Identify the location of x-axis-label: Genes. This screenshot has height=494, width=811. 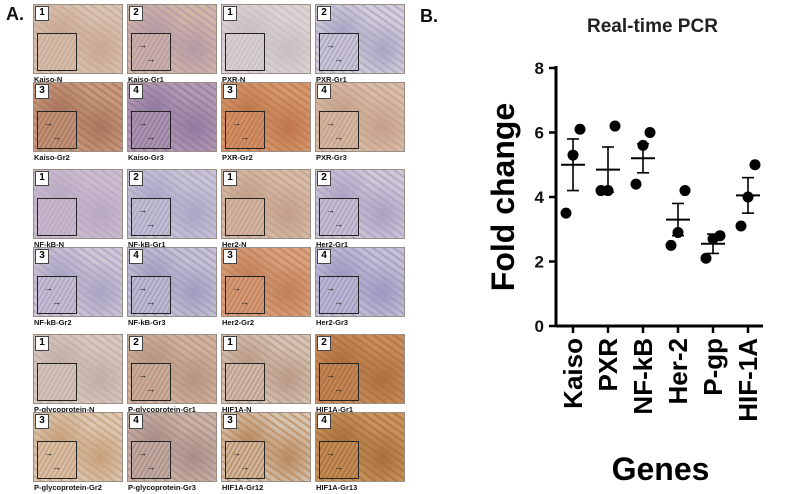
(661, 469).